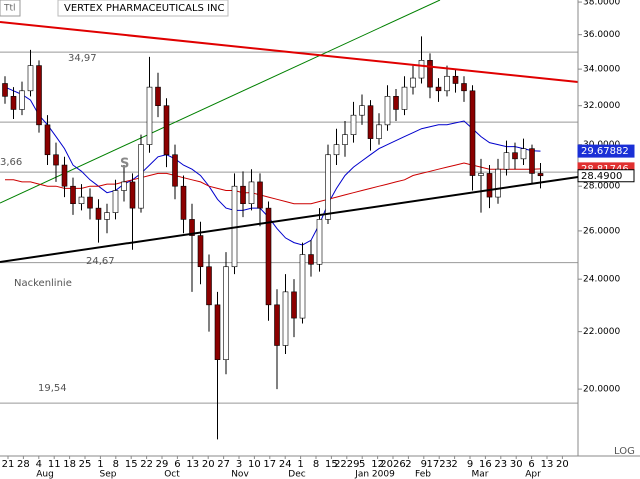 The image size is (640, 479). I want to click on ma-last-box, so click(606, 151).